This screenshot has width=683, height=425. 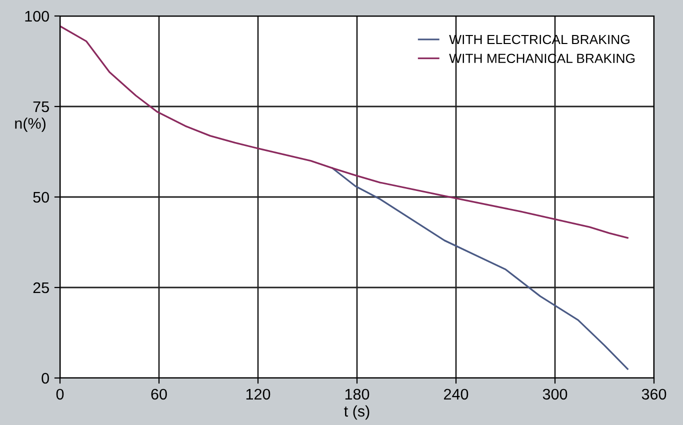 What do you see at coordinates (30, 125) in the screenshot?
I see `y-axis-title: n(%)` at bounding box center [30, 125].